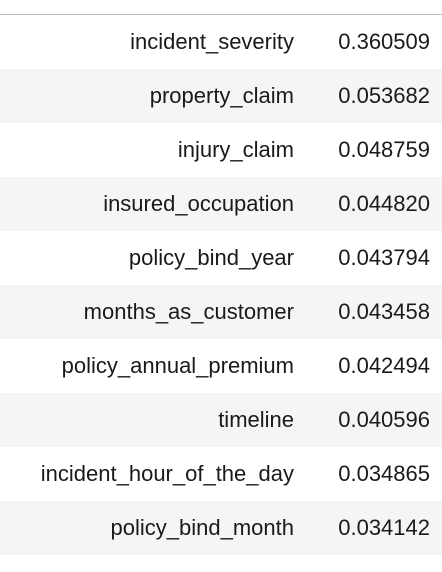 The image size is (442, 572). What do you see at coordinates (384, 257) in the screenshot?
I see `row-importance-value: 0.043794` at bounding box center [384, 257].